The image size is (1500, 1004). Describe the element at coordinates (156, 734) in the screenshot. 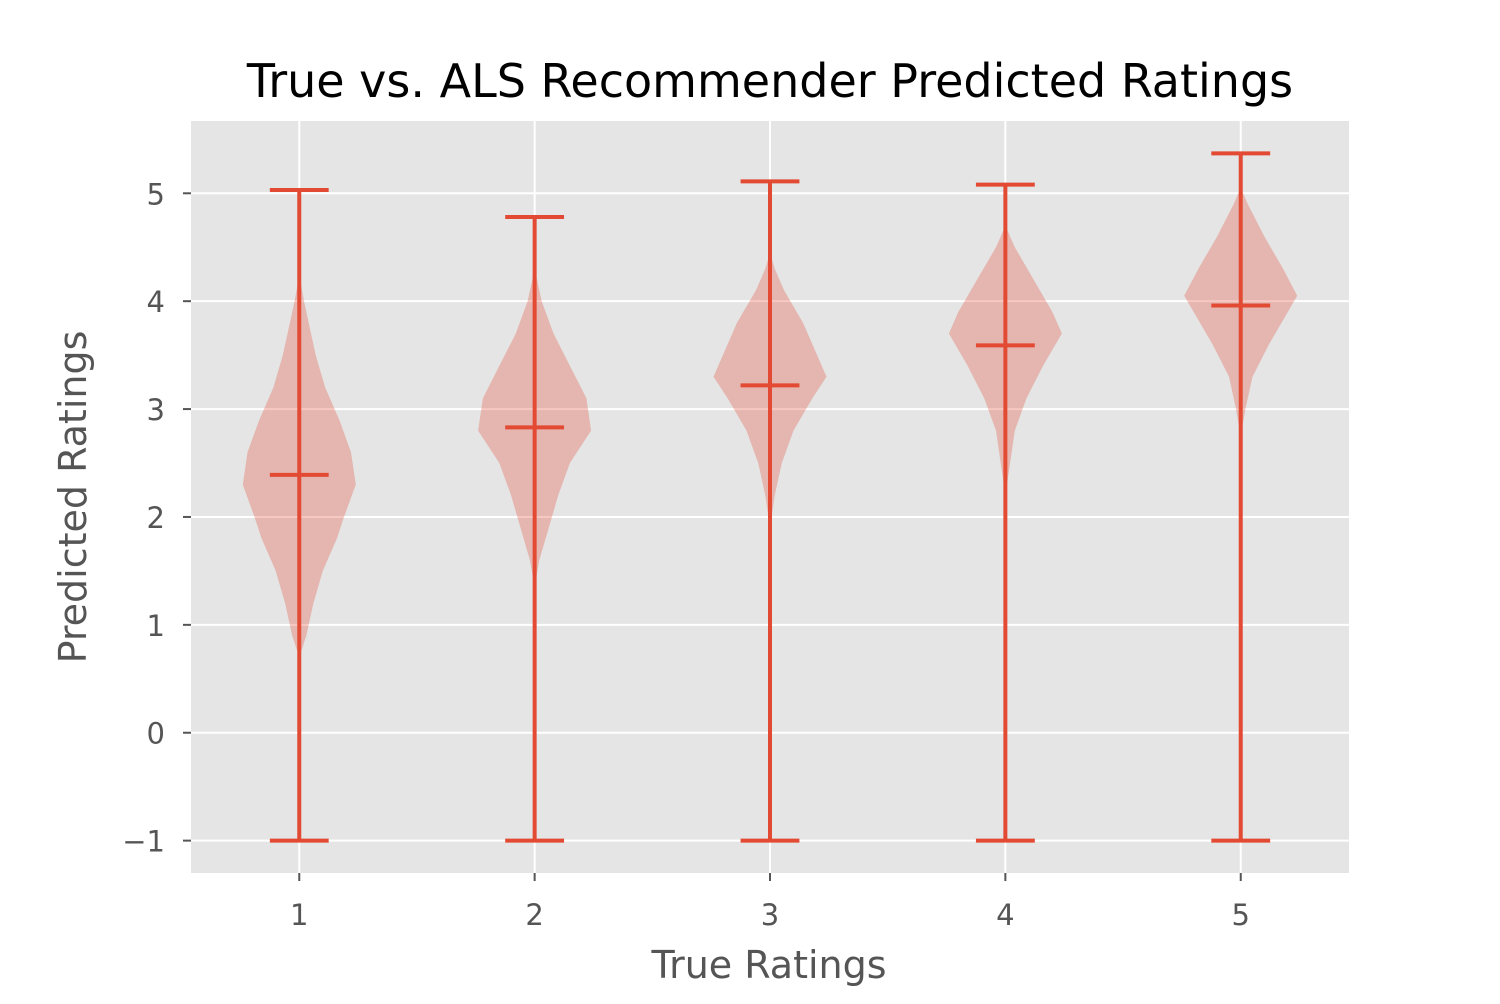

I see `y-tick-label: 0` at that location.